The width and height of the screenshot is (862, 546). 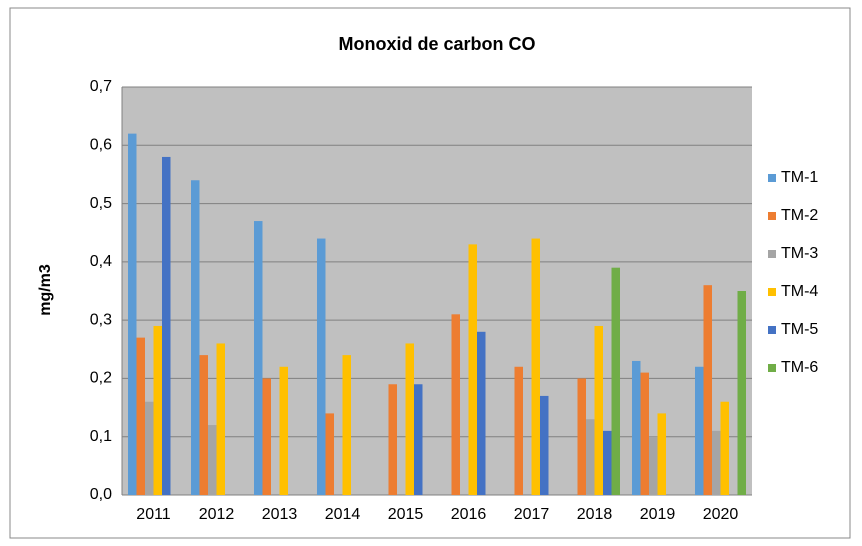 I want to click on y-axis-label: mg/m3, so click(x=45, y=290).